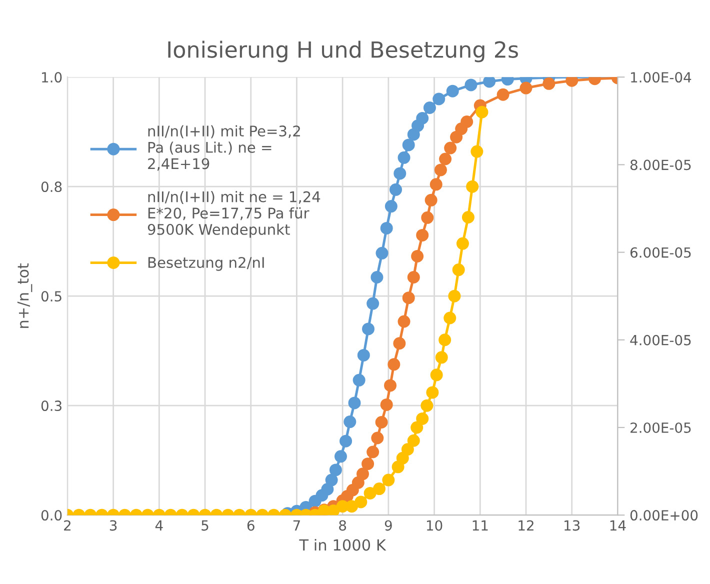 The image size is (710, 584). Describe the element at coordinates (388, 525) in the screenshot. I see `x-tick-label: 9` at that location.